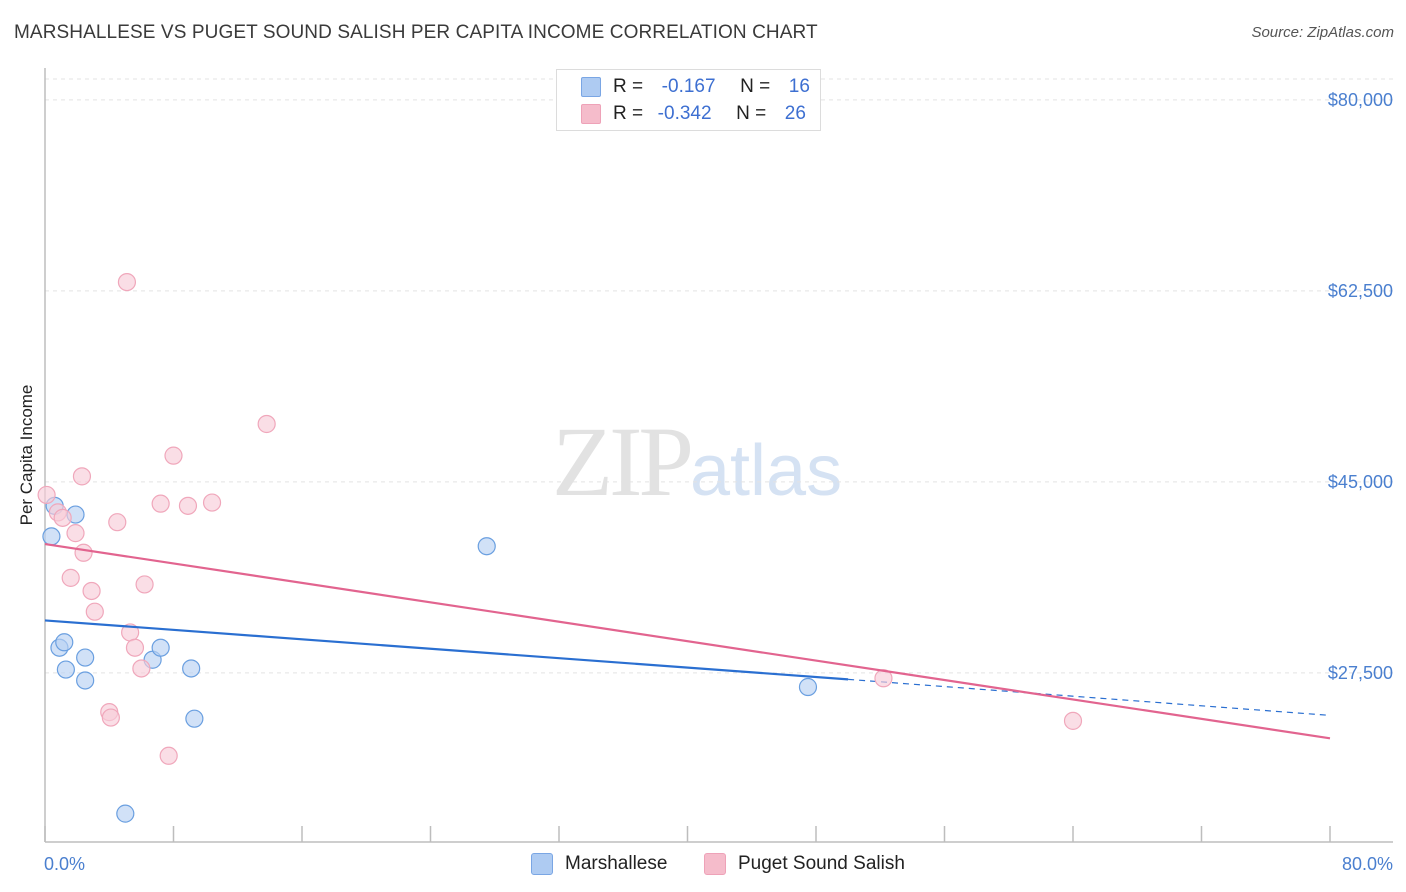 Image resolution: width=1406 pixels, height=892 pixels. Describe the element at coordinates (1360, 100) in the screenshot. I see `y-tick-label: $80,000` at that location.